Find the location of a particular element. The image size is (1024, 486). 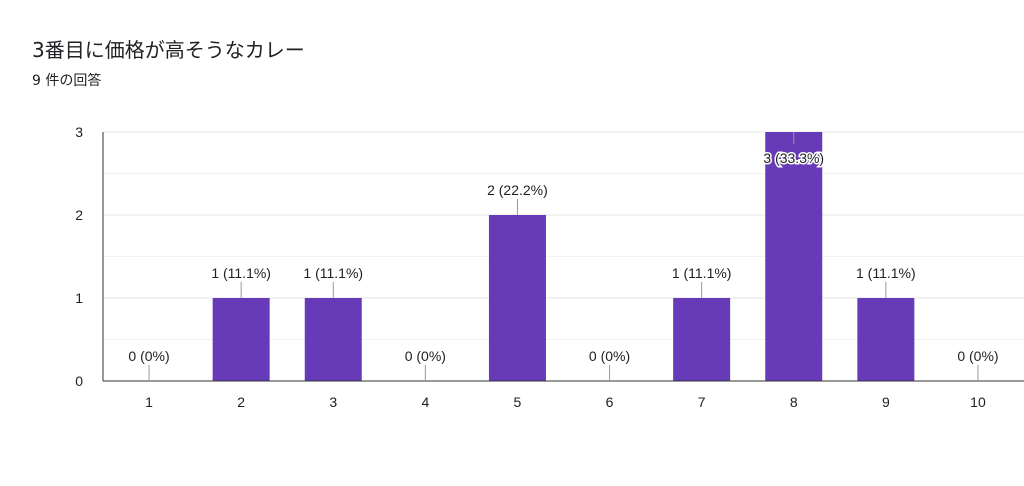

x-tick-label: 7 is located at coordinates (702, 402).